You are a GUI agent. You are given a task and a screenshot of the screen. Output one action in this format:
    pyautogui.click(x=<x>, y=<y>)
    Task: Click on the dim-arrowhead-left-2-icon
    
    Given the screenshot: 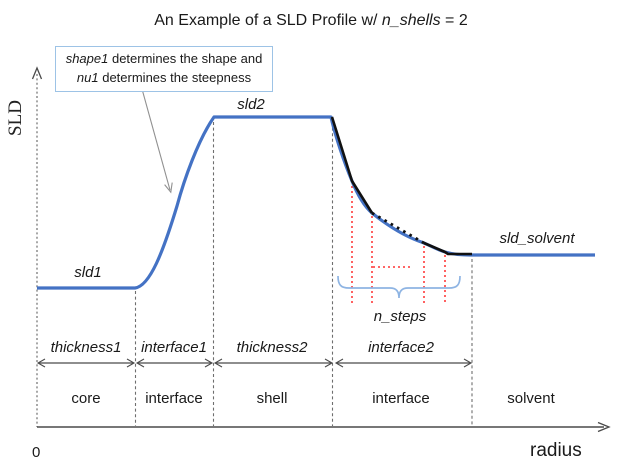 What is the action you would take?
    pyautogui.click(x=218, y=363)
    